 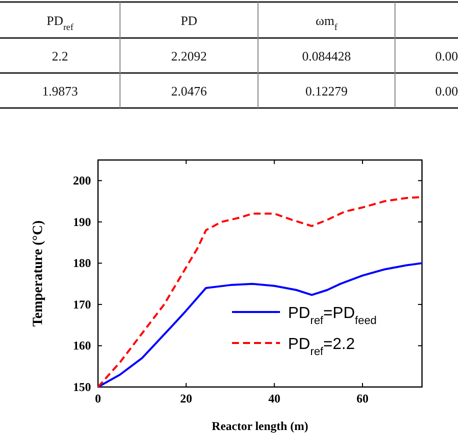 What do you see at coordinates (60, 91) in the screenshot?
I see `text: 1.9873` at bounding box center [60, 91].